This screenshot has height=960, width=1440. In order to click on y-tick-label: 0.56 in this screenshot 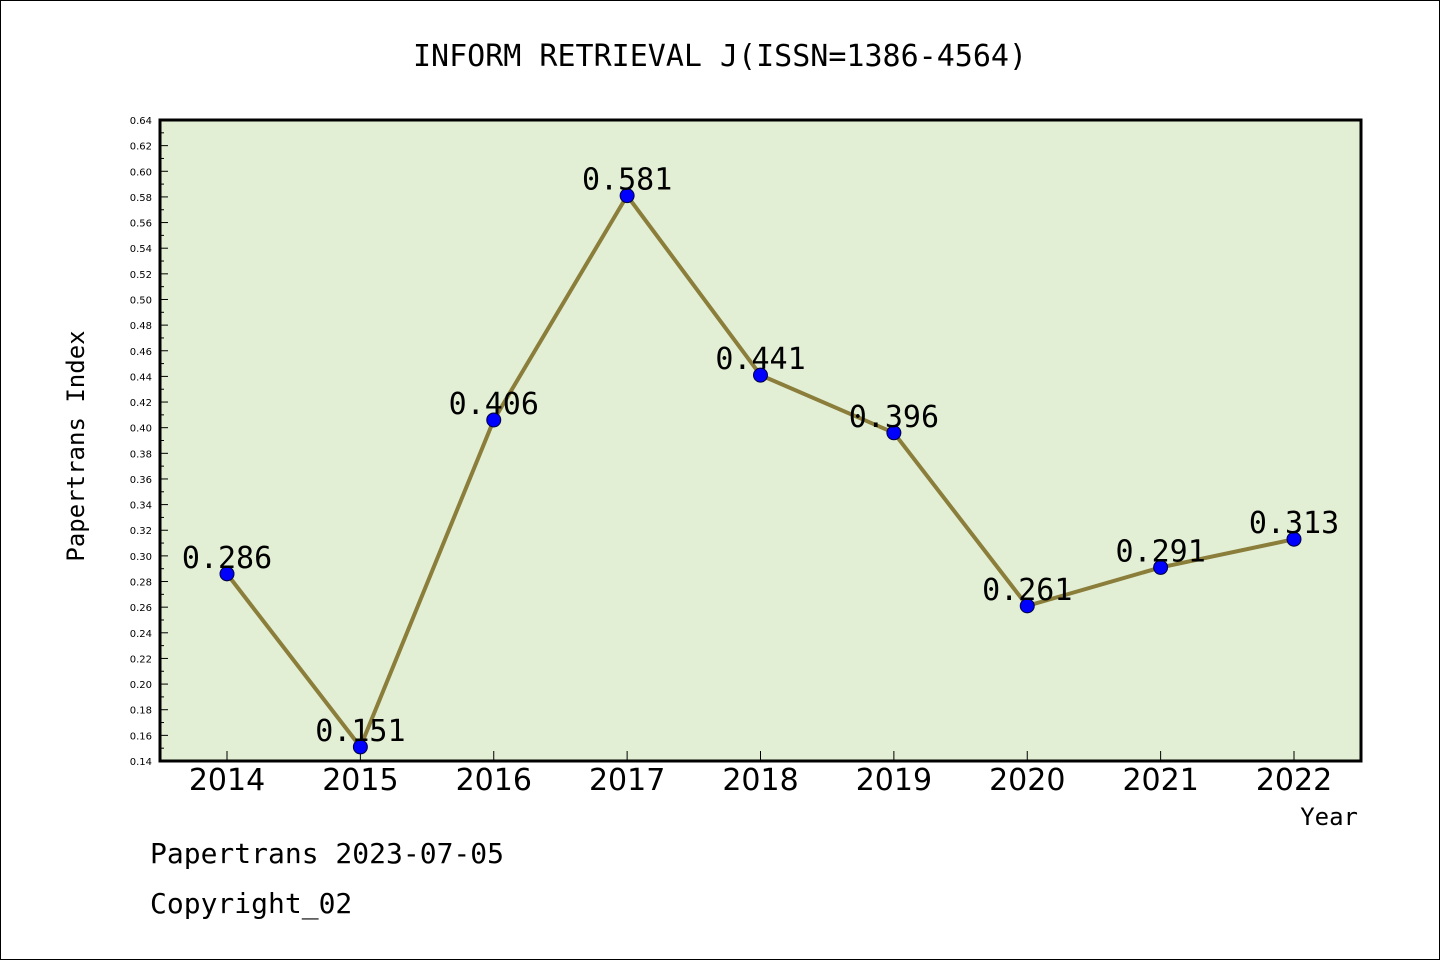, I will do `click(141, 224)`.